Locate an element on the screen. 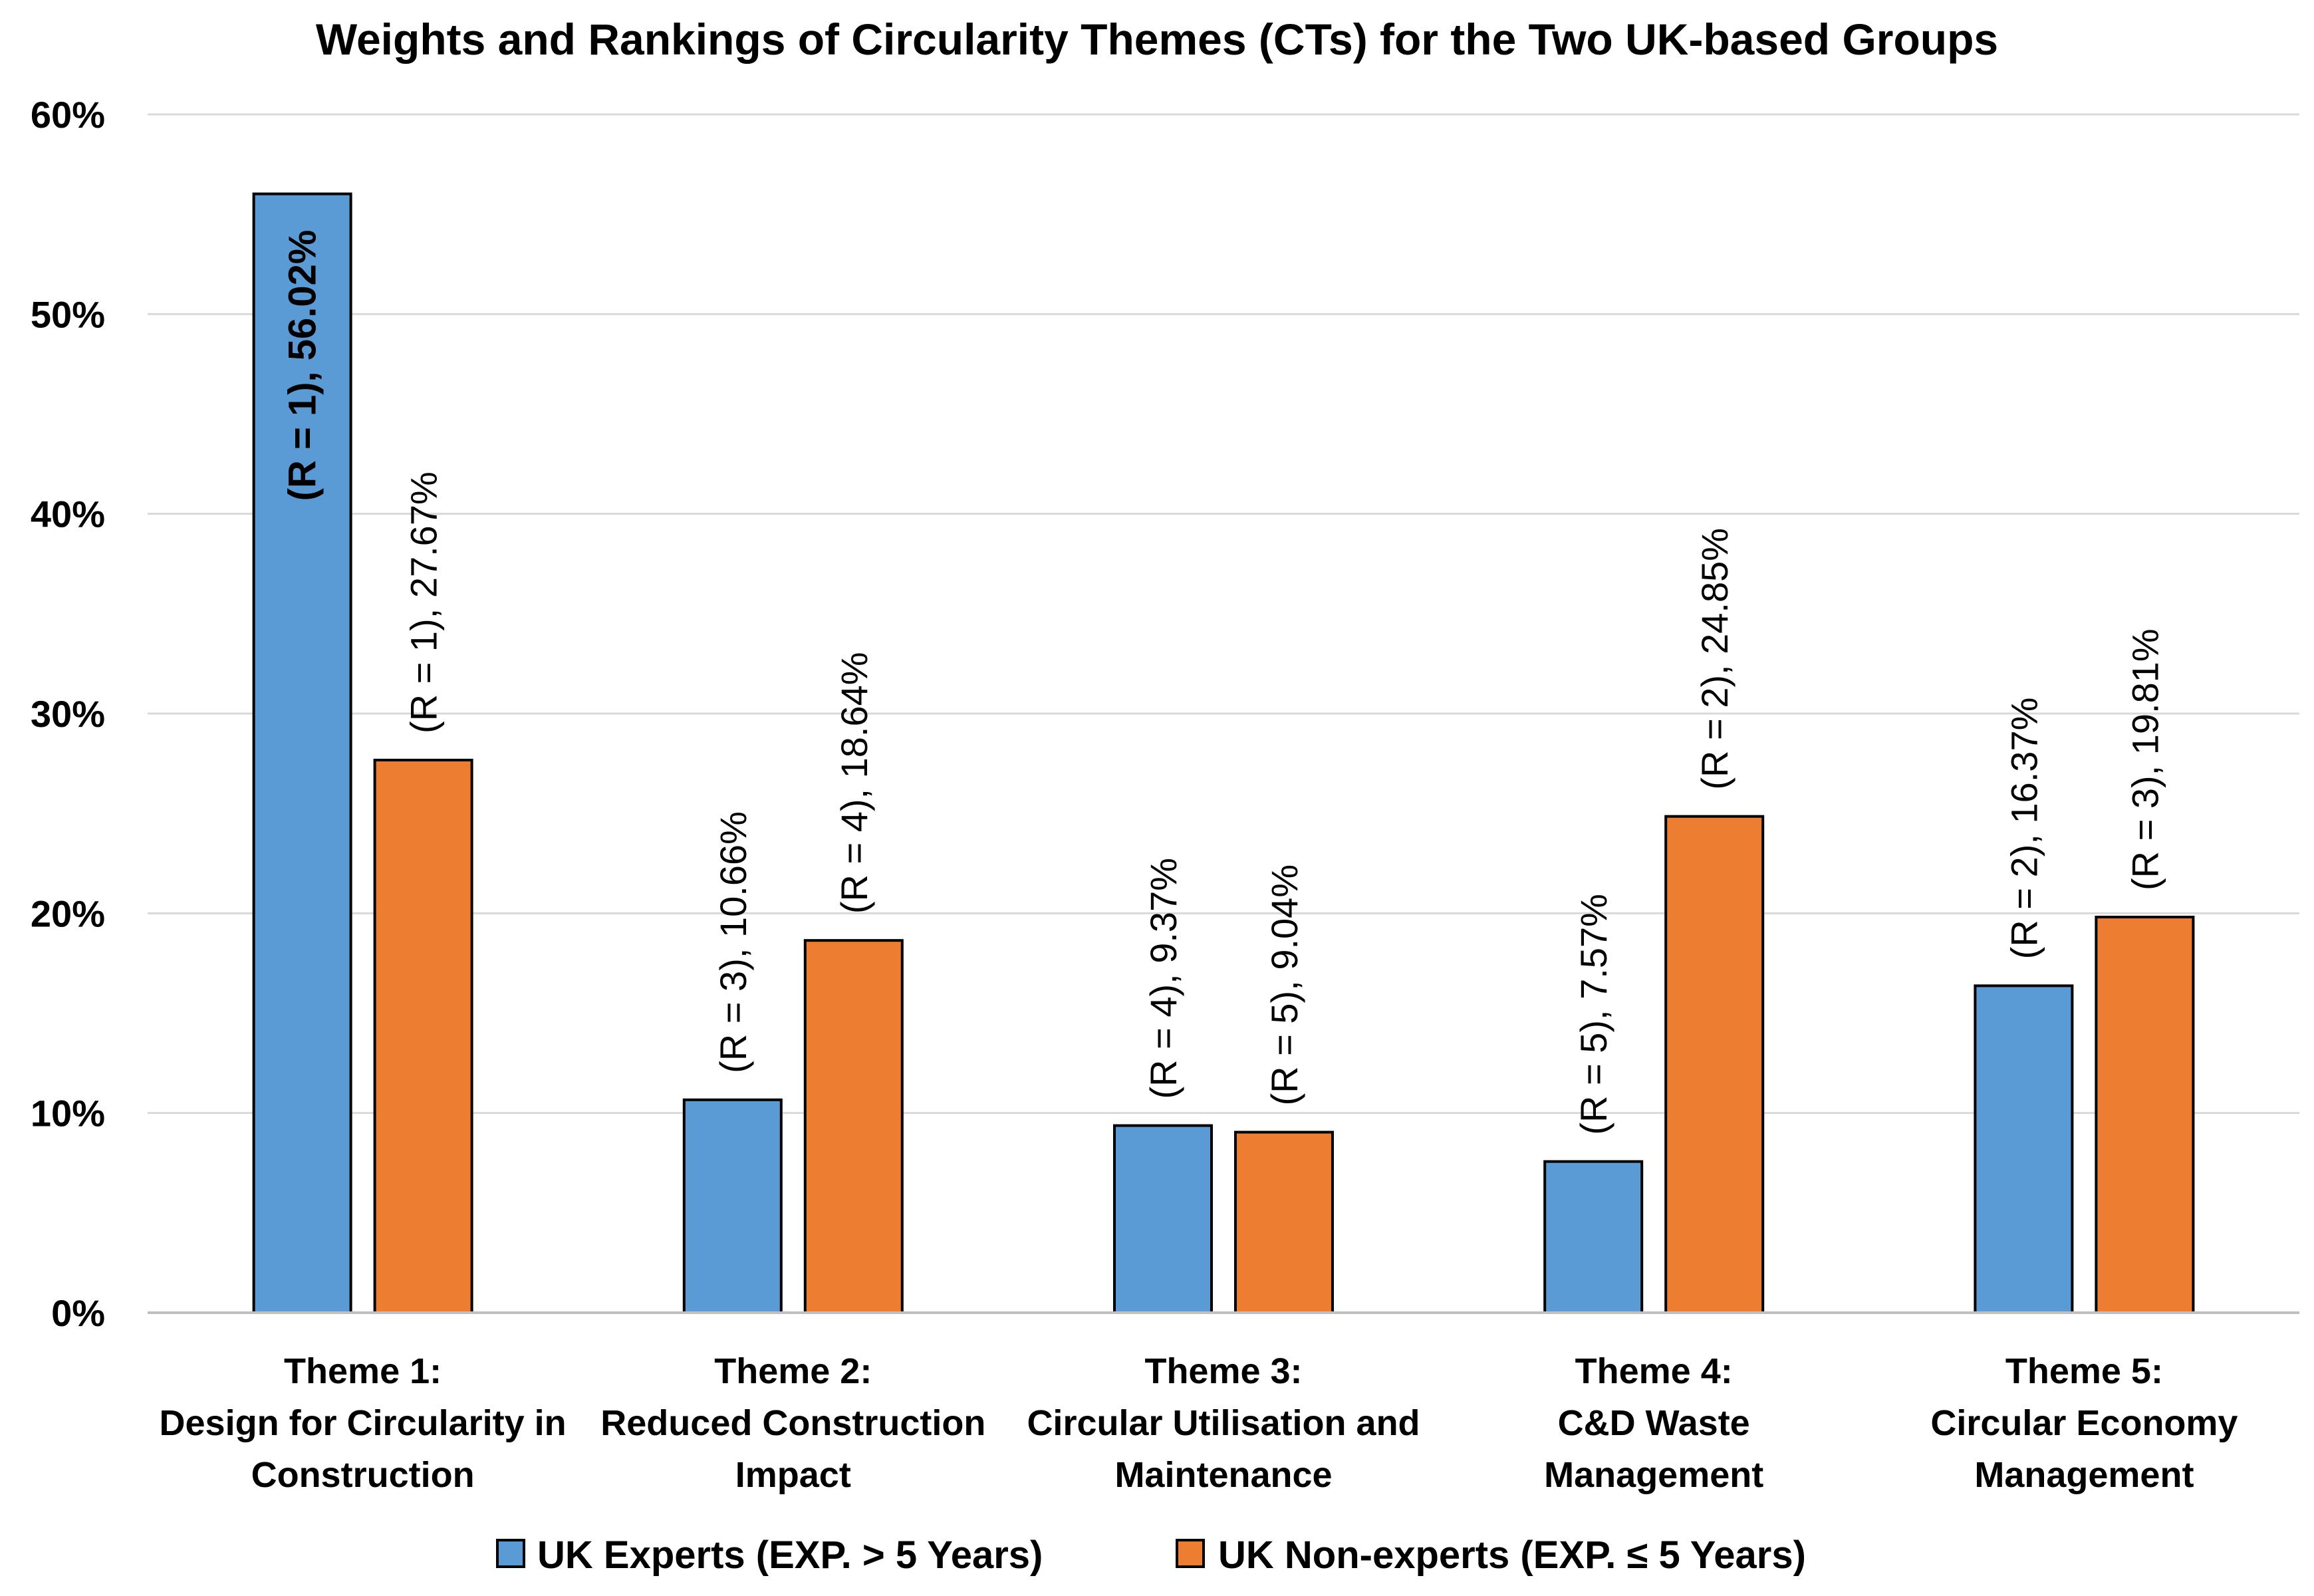 The height and width of the screenshot is (1596, 2314). category-label: Circular Economy is located at coordinates (2084, 1423).